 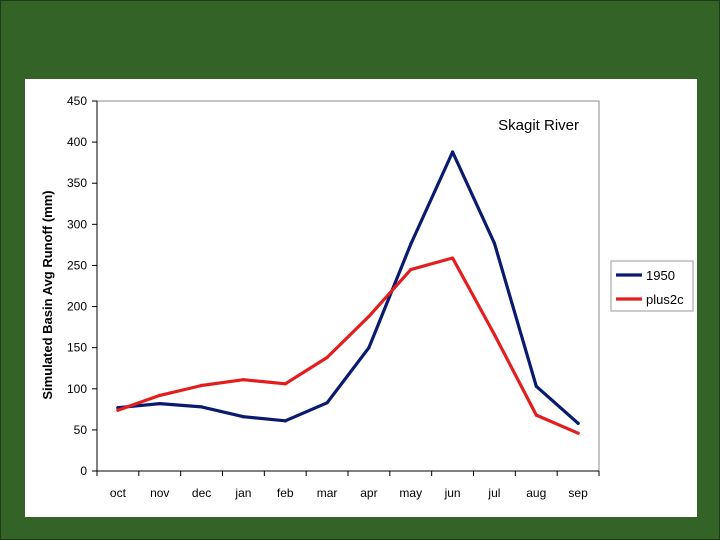 What do you see at coordinates (201, 493) in the screenshot?
I see `x-tick-label: dec` at bounding box center [201, 493].